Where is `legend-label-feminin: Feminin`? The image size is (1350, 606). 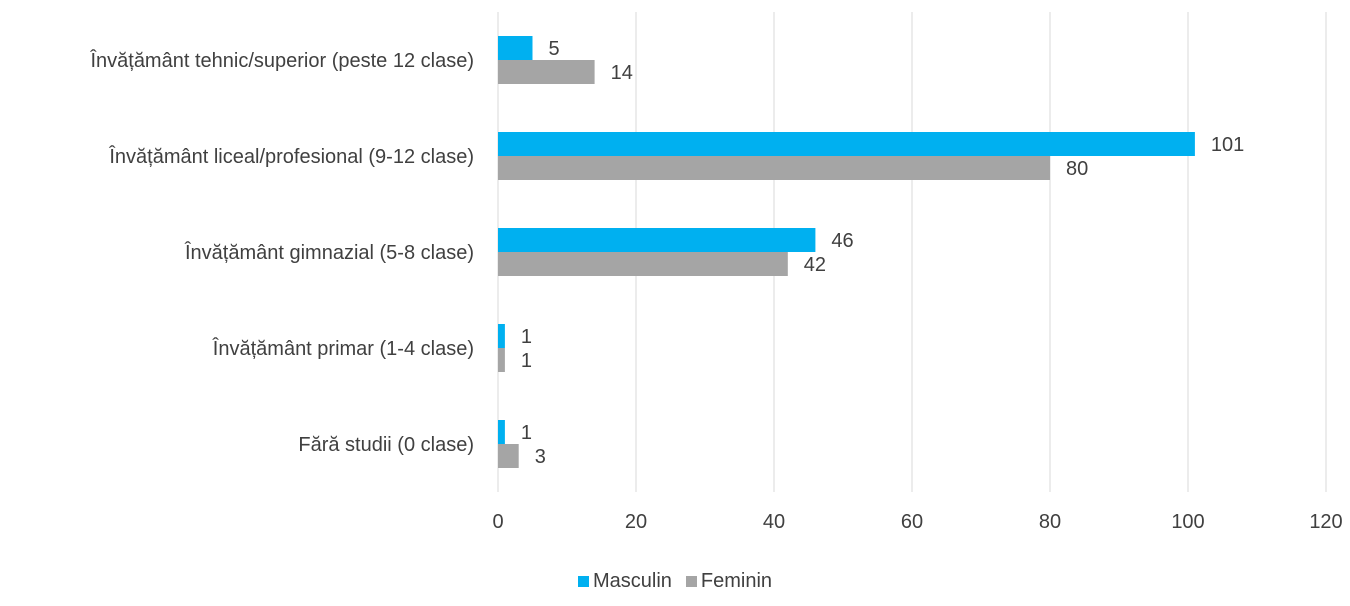
legend-label-feminin: Feminin is located at coordinates (736, 581).